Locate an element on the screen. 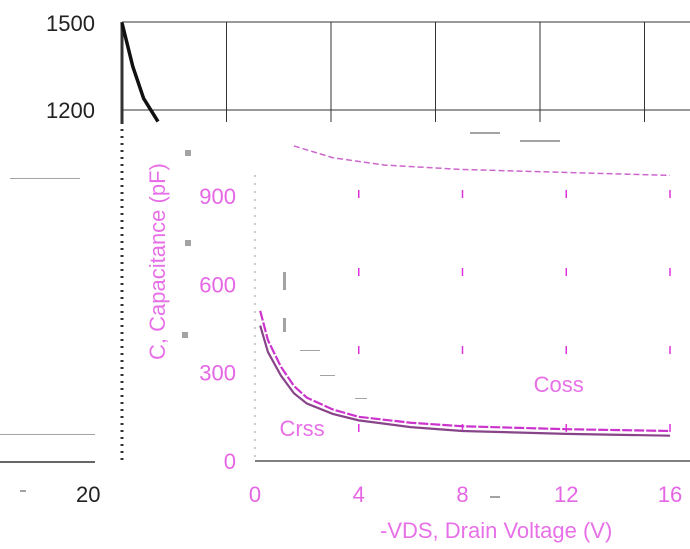 The width and height of the screenshot is (690, 549). annotation-coss: Coss is located at coordinates (559, 384).